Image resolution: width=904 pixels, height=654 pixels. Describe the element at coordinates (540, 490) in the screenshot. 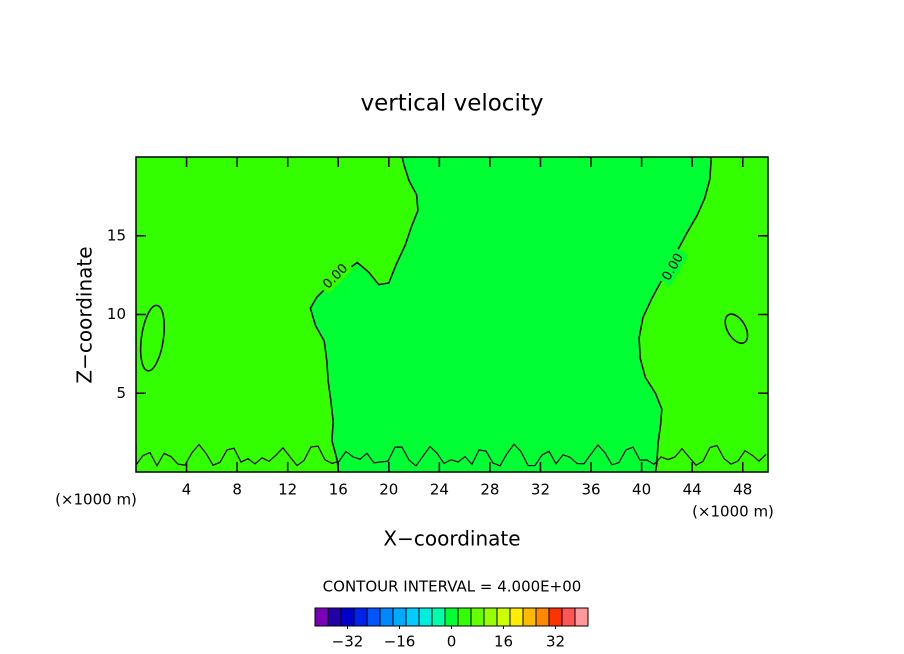

I see `x-tick-label: 32` at that location.